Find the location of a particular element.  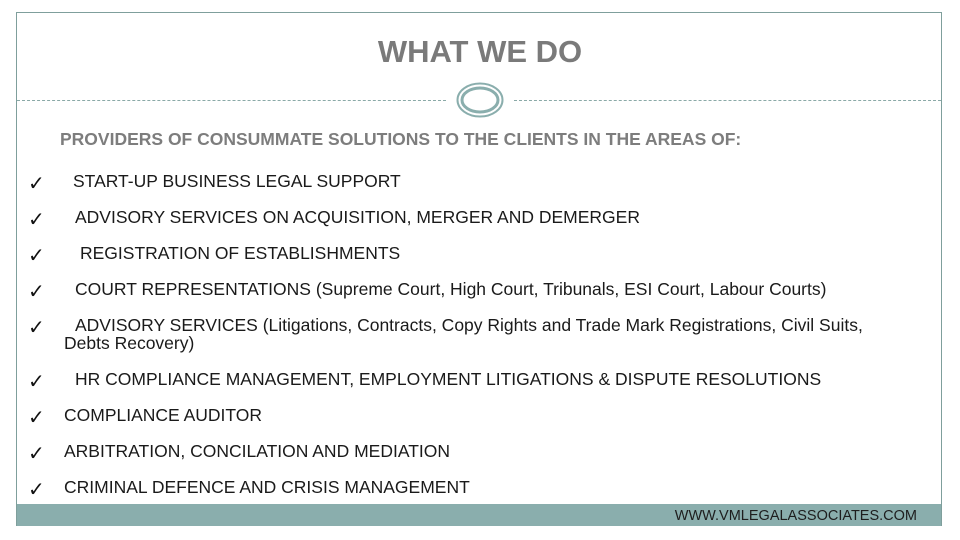

footer-bar: WWW.VMLEGALASSOCIATES.COM is located at coordinates (479, 515).